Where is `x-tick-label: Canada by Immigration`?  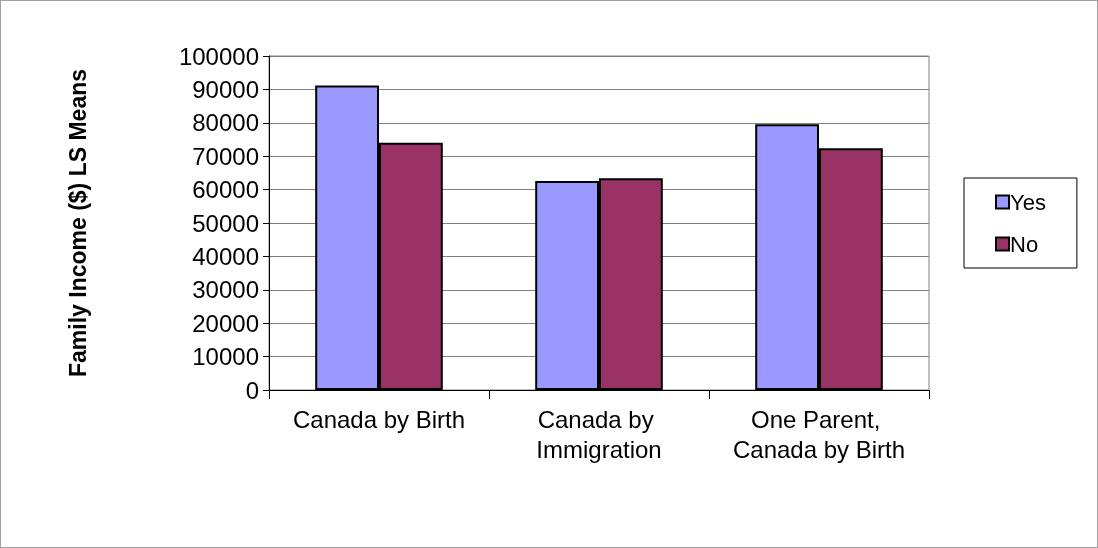
x-tick-label: Canada by Immigration is located at coordinates (599, 434).